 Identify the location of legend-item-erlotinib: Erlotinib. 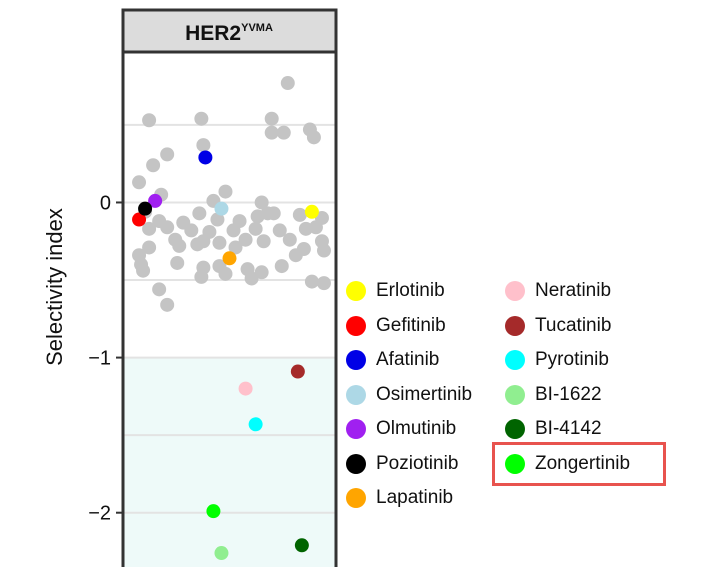
(395, 291).